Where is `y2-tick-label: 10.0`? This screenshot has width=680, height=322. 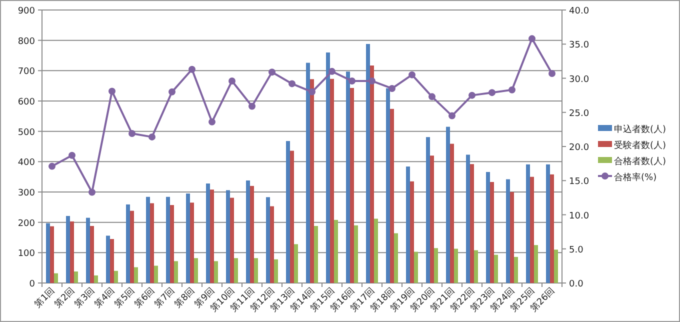
y2-tick-label: 10.0 is located at coordinates (579, 216).